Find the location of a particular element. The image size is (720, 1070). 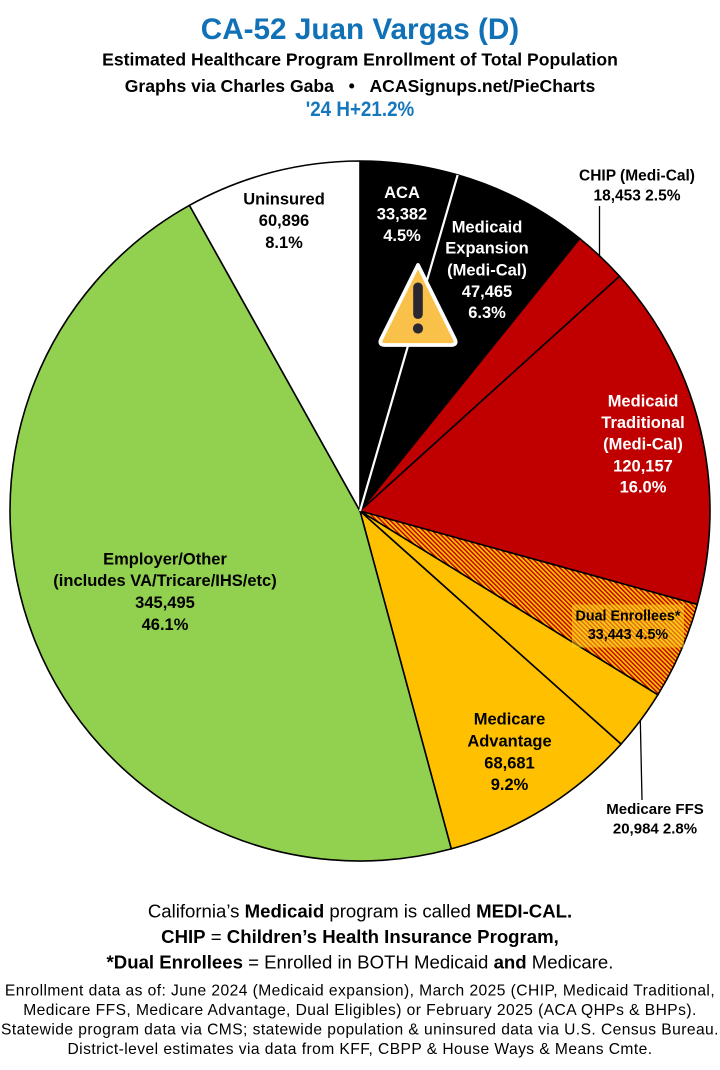

svg-text: Expansion is located at coordinates (486, 249).